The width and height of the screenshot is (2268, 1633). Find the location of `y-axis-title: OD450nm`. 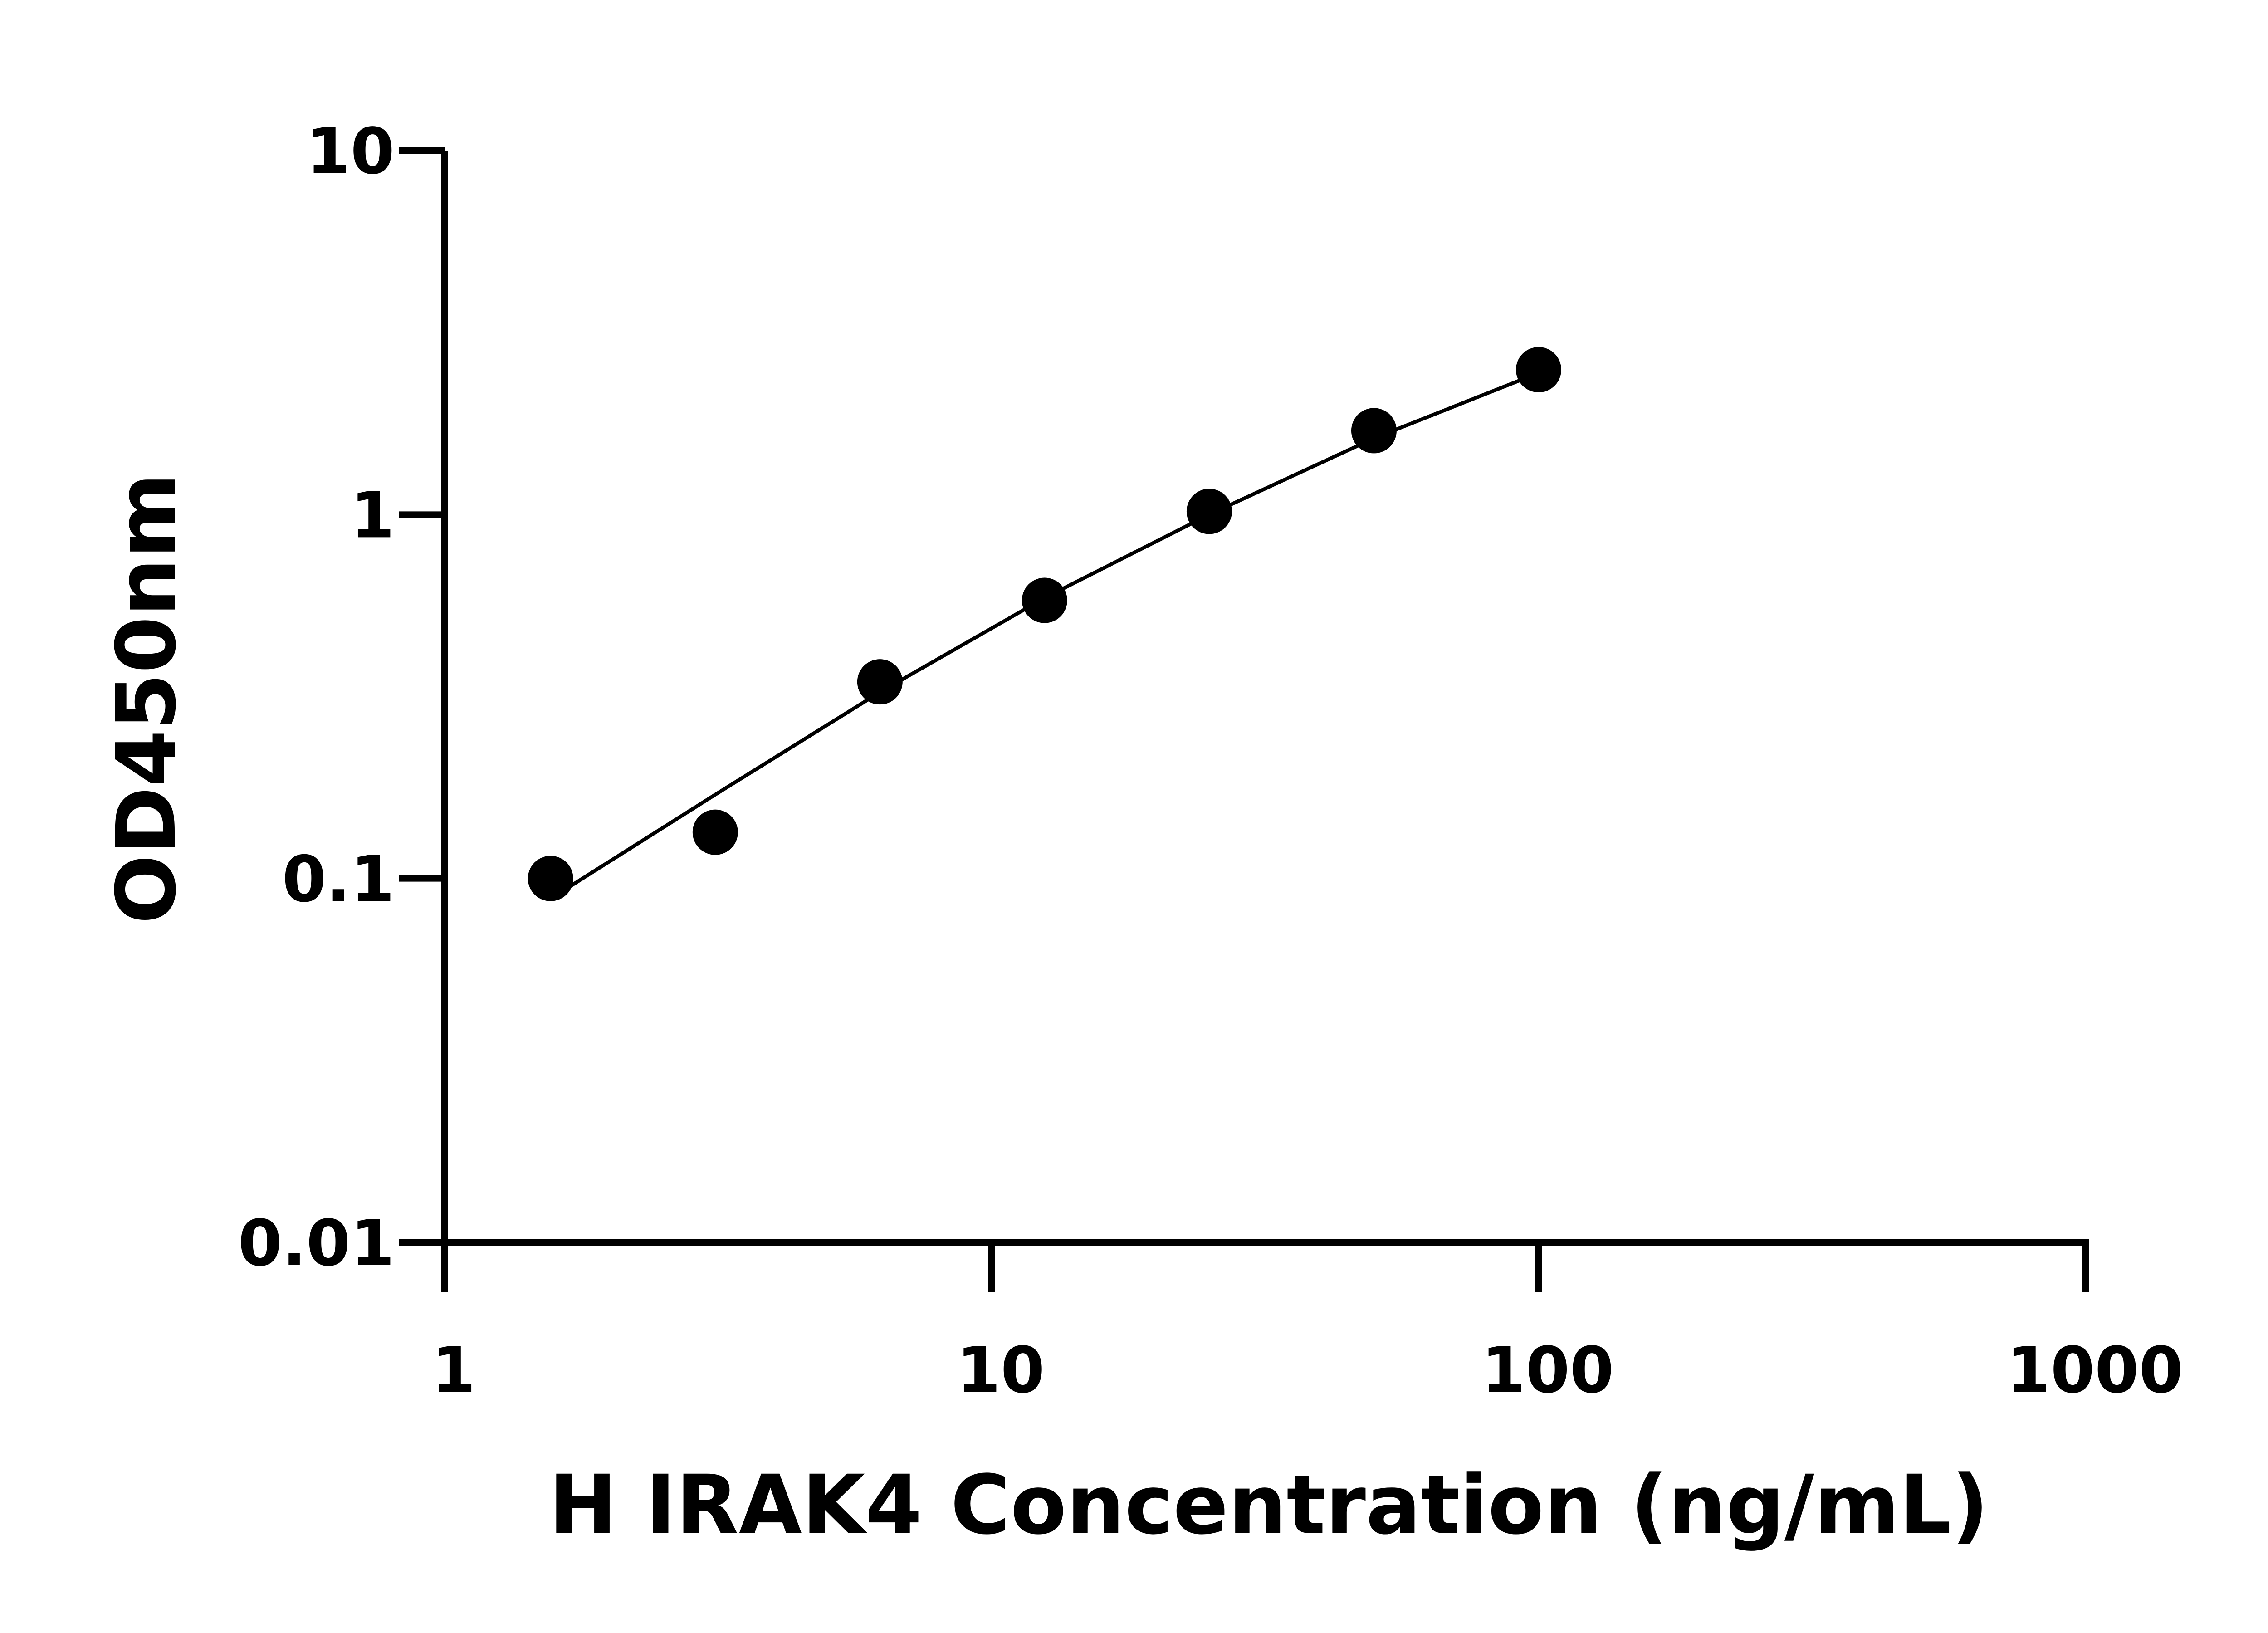

y-axis-title: OD450nm is located at coordinates (147, 698).